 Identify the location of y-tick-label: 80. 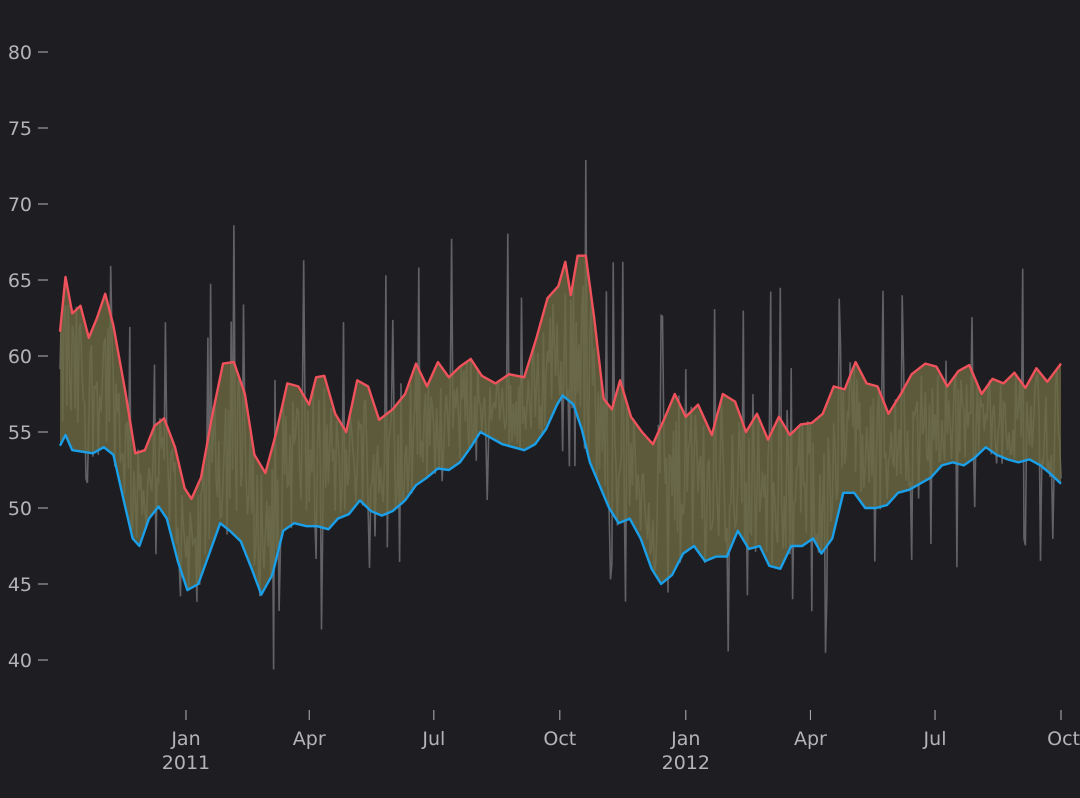
(20, 53).